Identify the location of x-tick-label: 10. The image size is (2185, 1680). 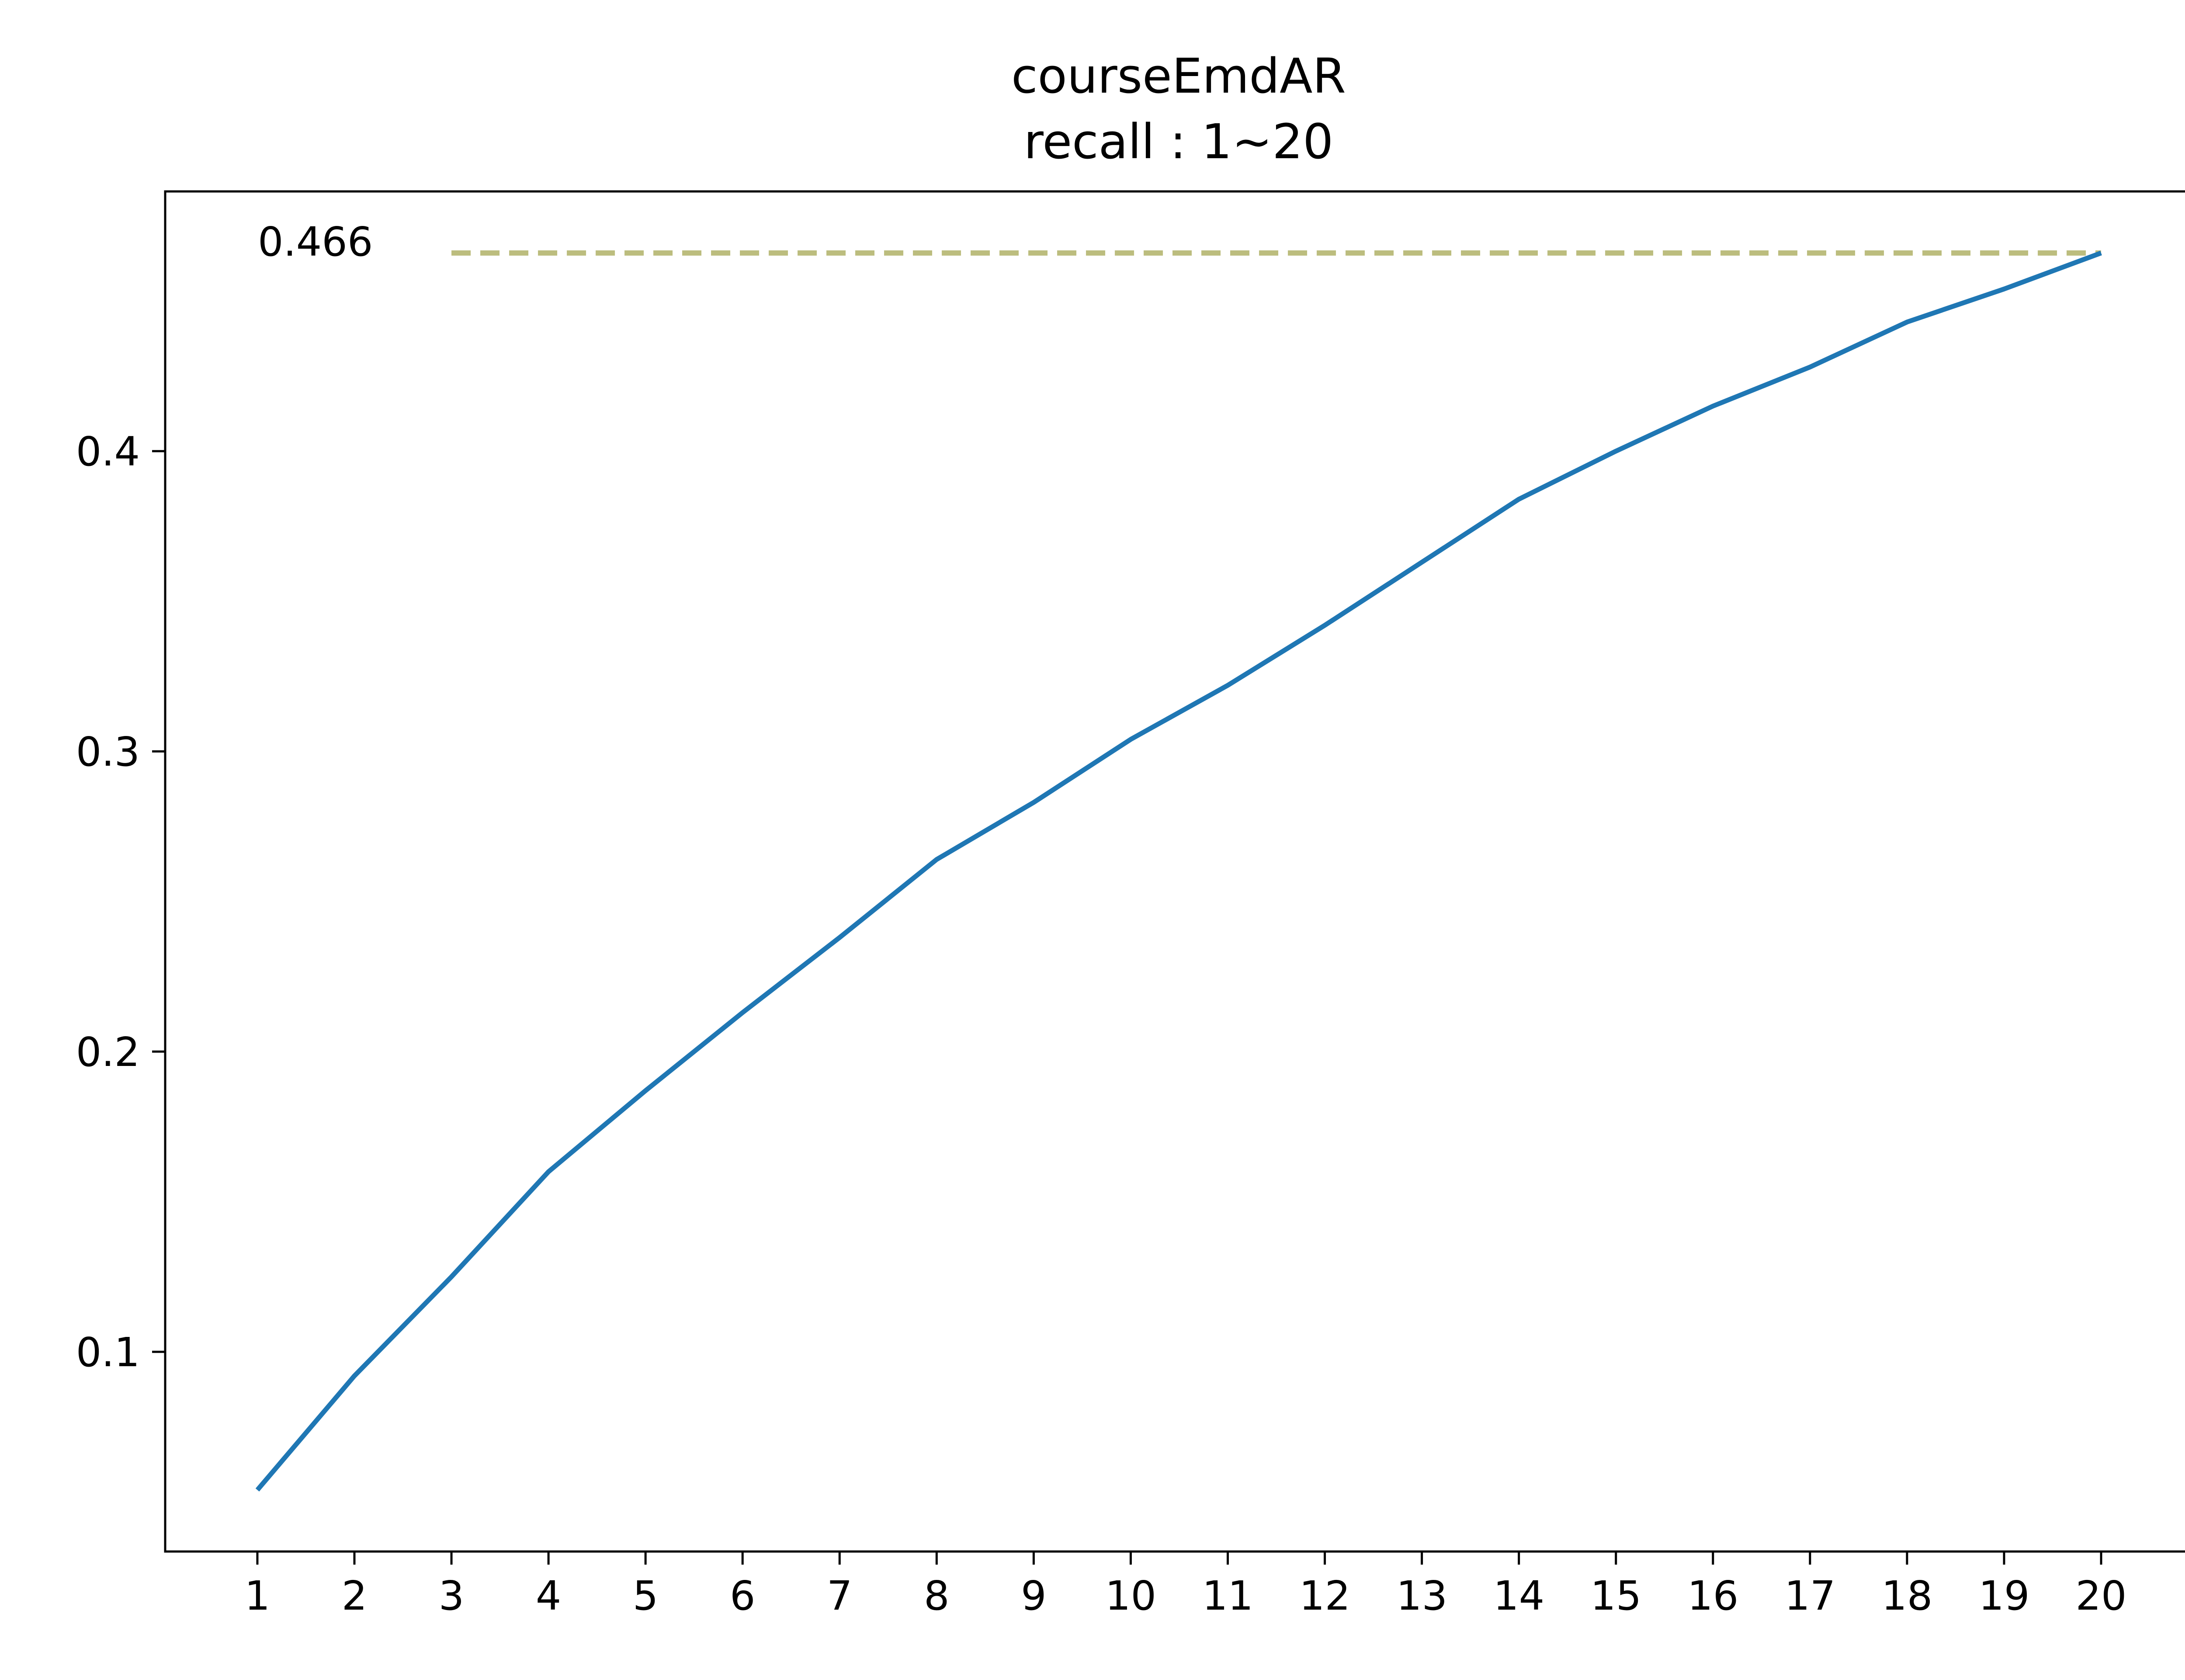
(1130, 1595).